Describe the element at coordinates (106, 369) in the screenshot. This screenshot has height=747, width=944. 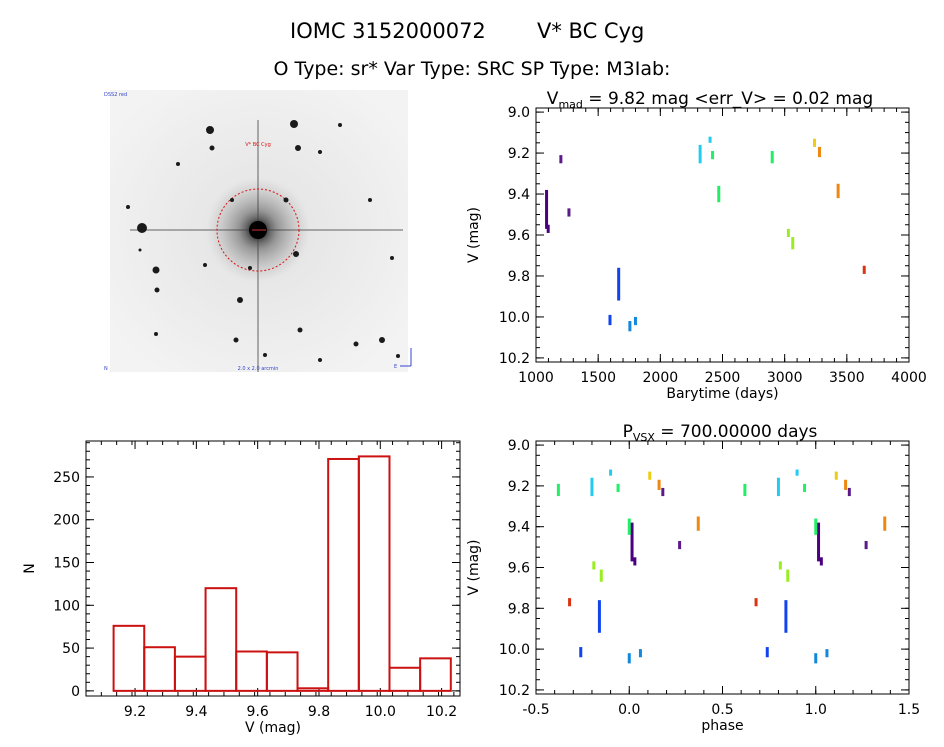
I see `north-label: N` at that location.